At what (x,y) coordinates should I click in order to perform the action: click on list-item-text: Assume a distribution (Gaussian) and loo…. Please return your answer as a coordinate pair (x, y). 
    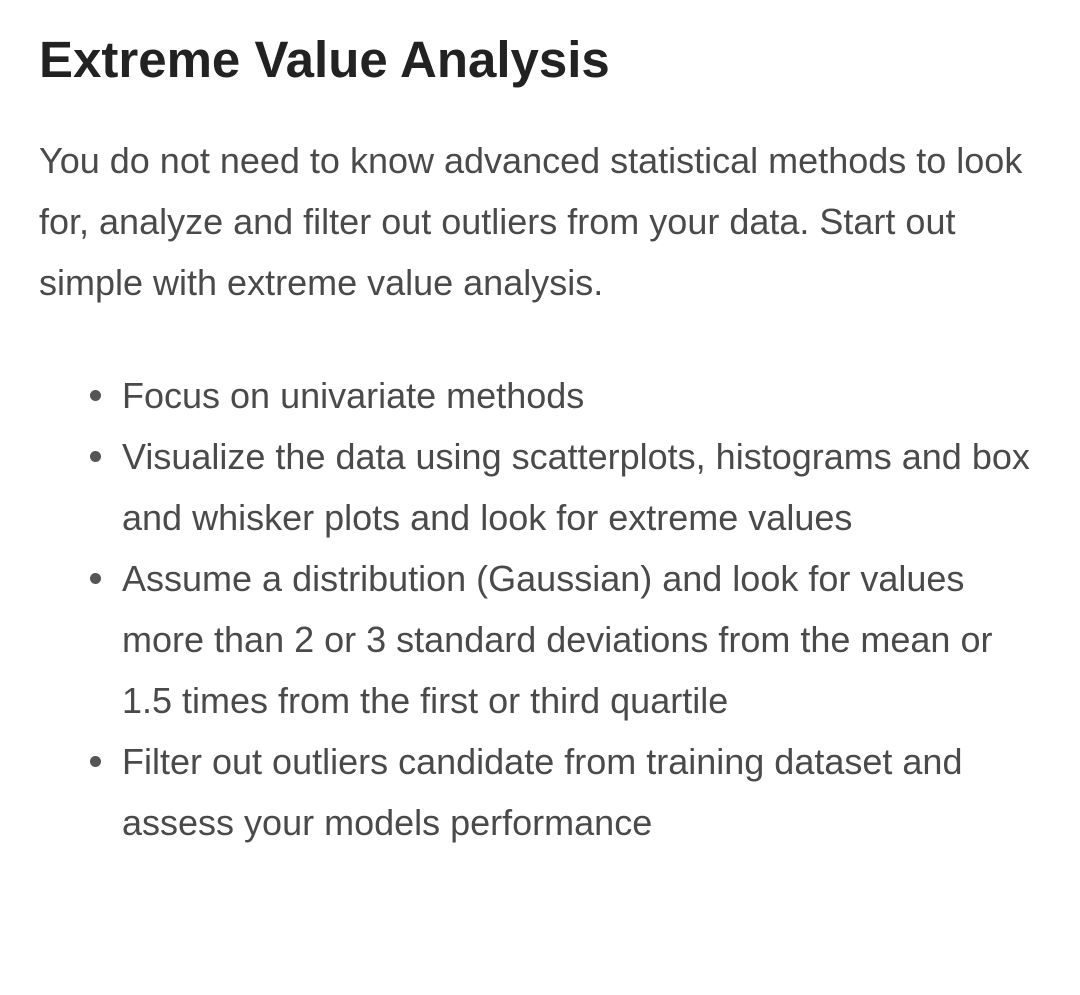
    Looking at the image, I should click on (557, 639).